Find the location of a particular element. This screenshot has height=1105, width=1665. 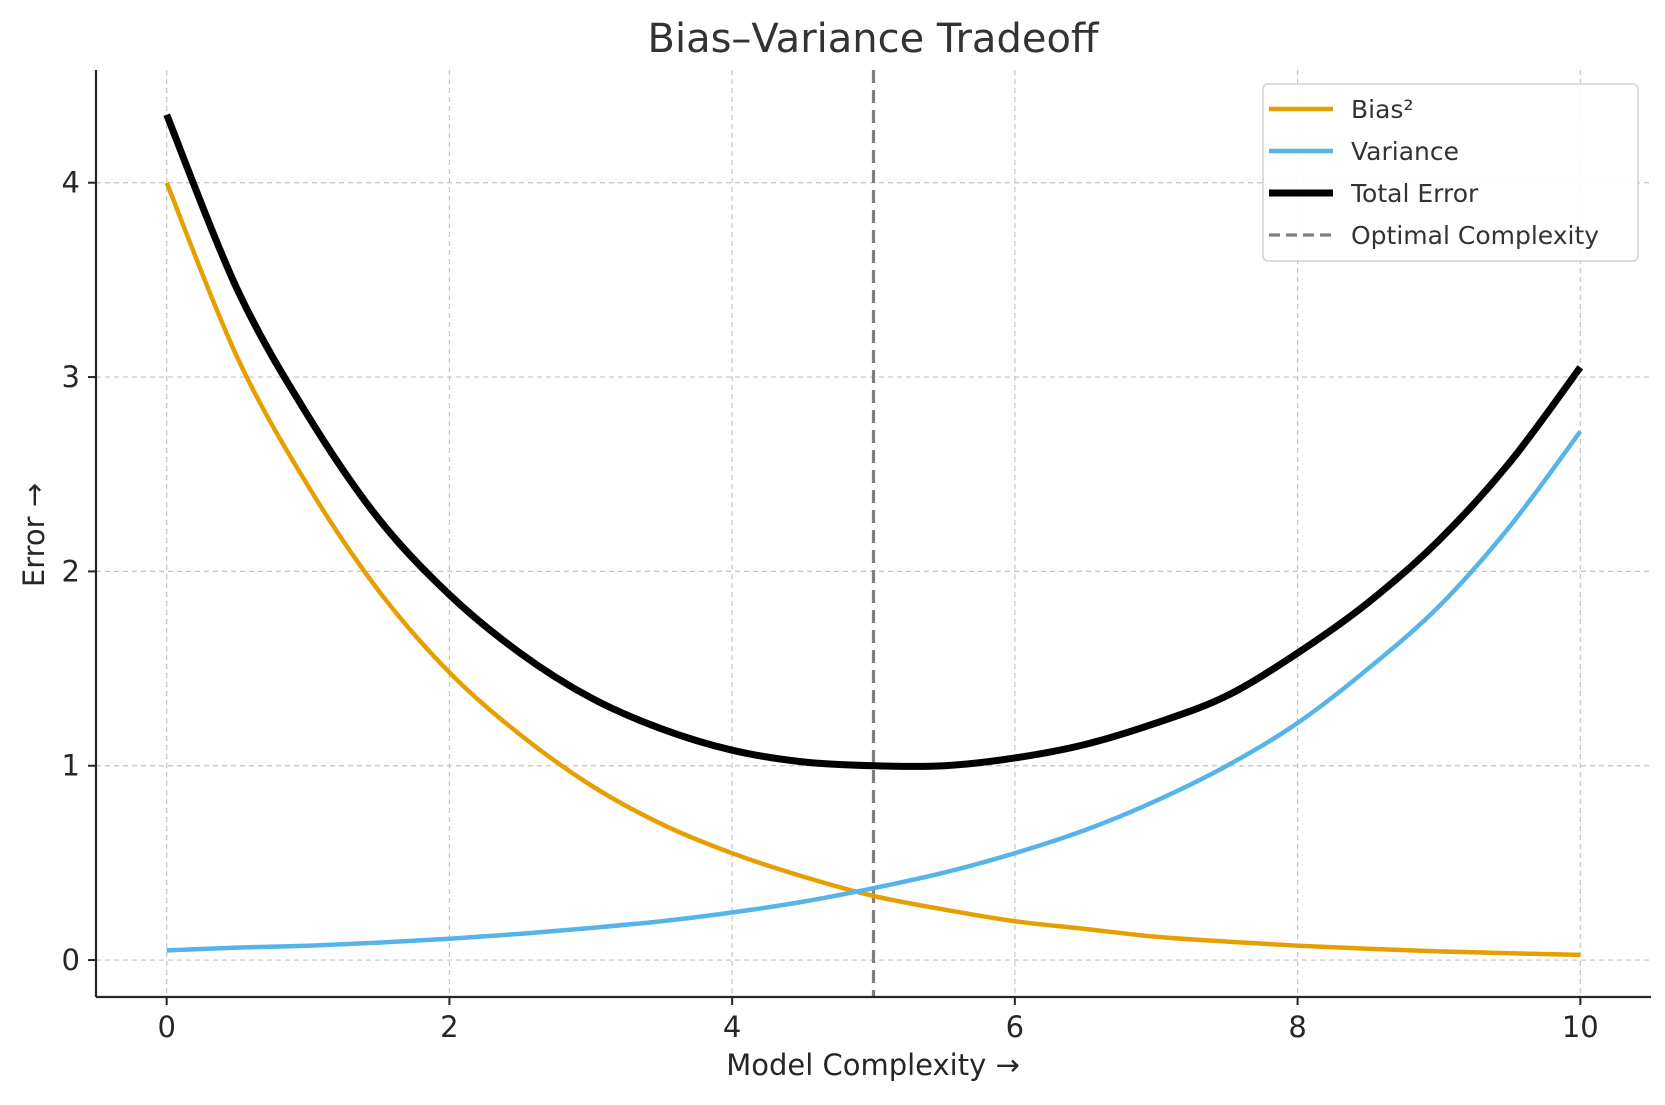

y-axis-label: Error → is located at coordinates (34, 535).